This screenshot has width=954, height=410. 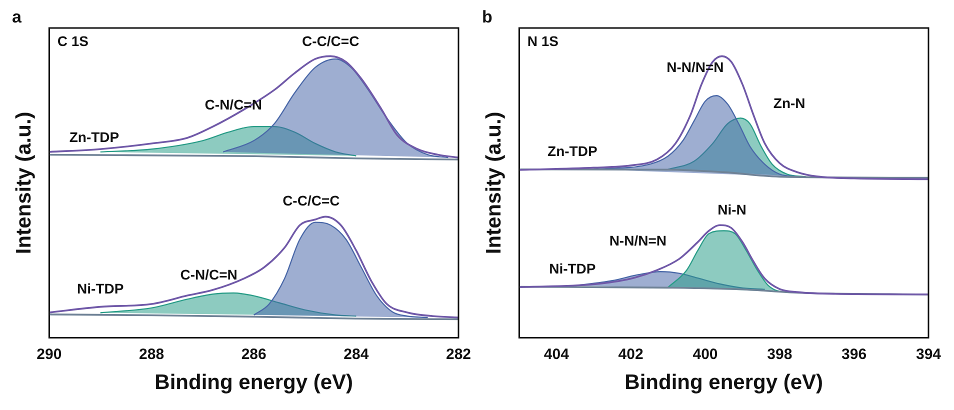 What do you see at coordinates (49, 354) in the screenshot?
I see `x-tick-label: 290` at bounding box center [49, 354].